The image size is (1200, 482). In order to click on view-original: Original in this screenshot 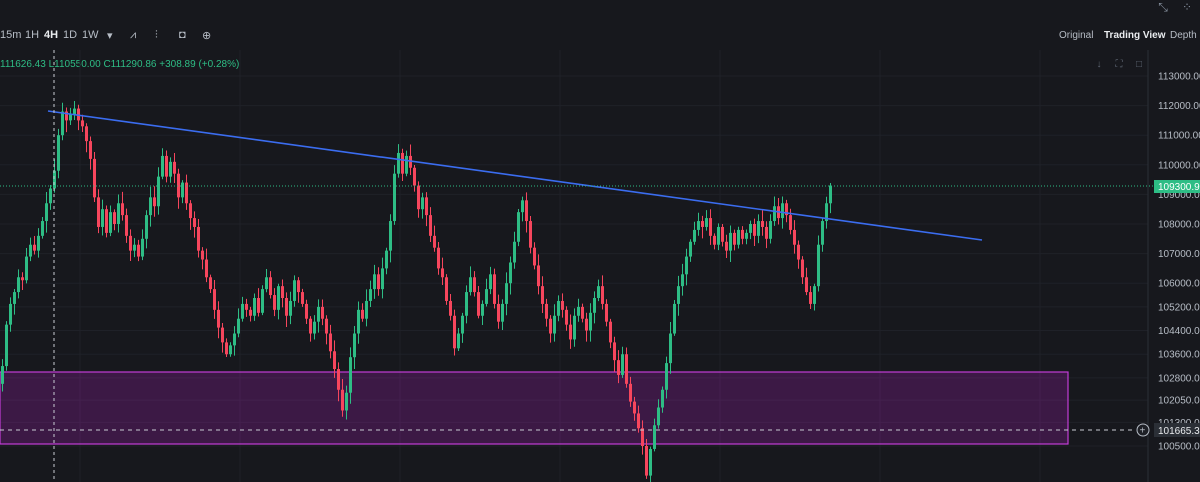, I will do `click(1076, 35)`.